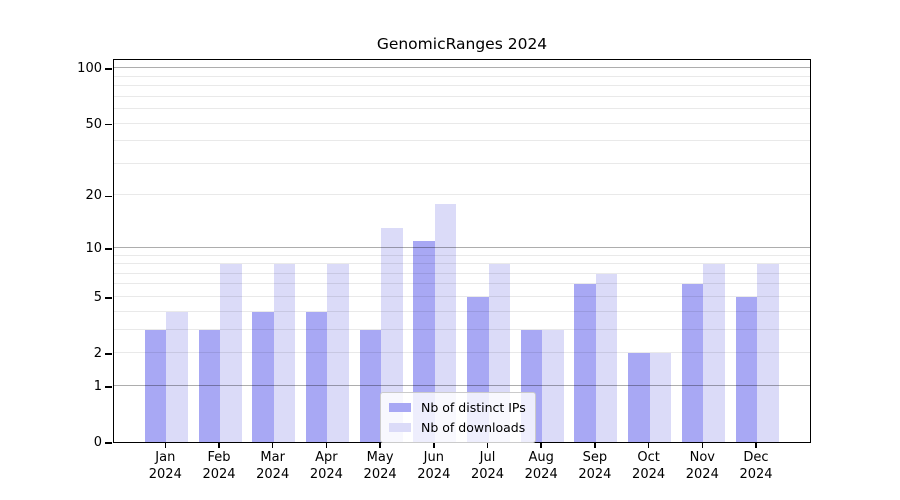 This screenshot has height=500, width=900. Describe the element at coordinates (370, 385) in the screenshot. I see `bar-ips-may` at that location.